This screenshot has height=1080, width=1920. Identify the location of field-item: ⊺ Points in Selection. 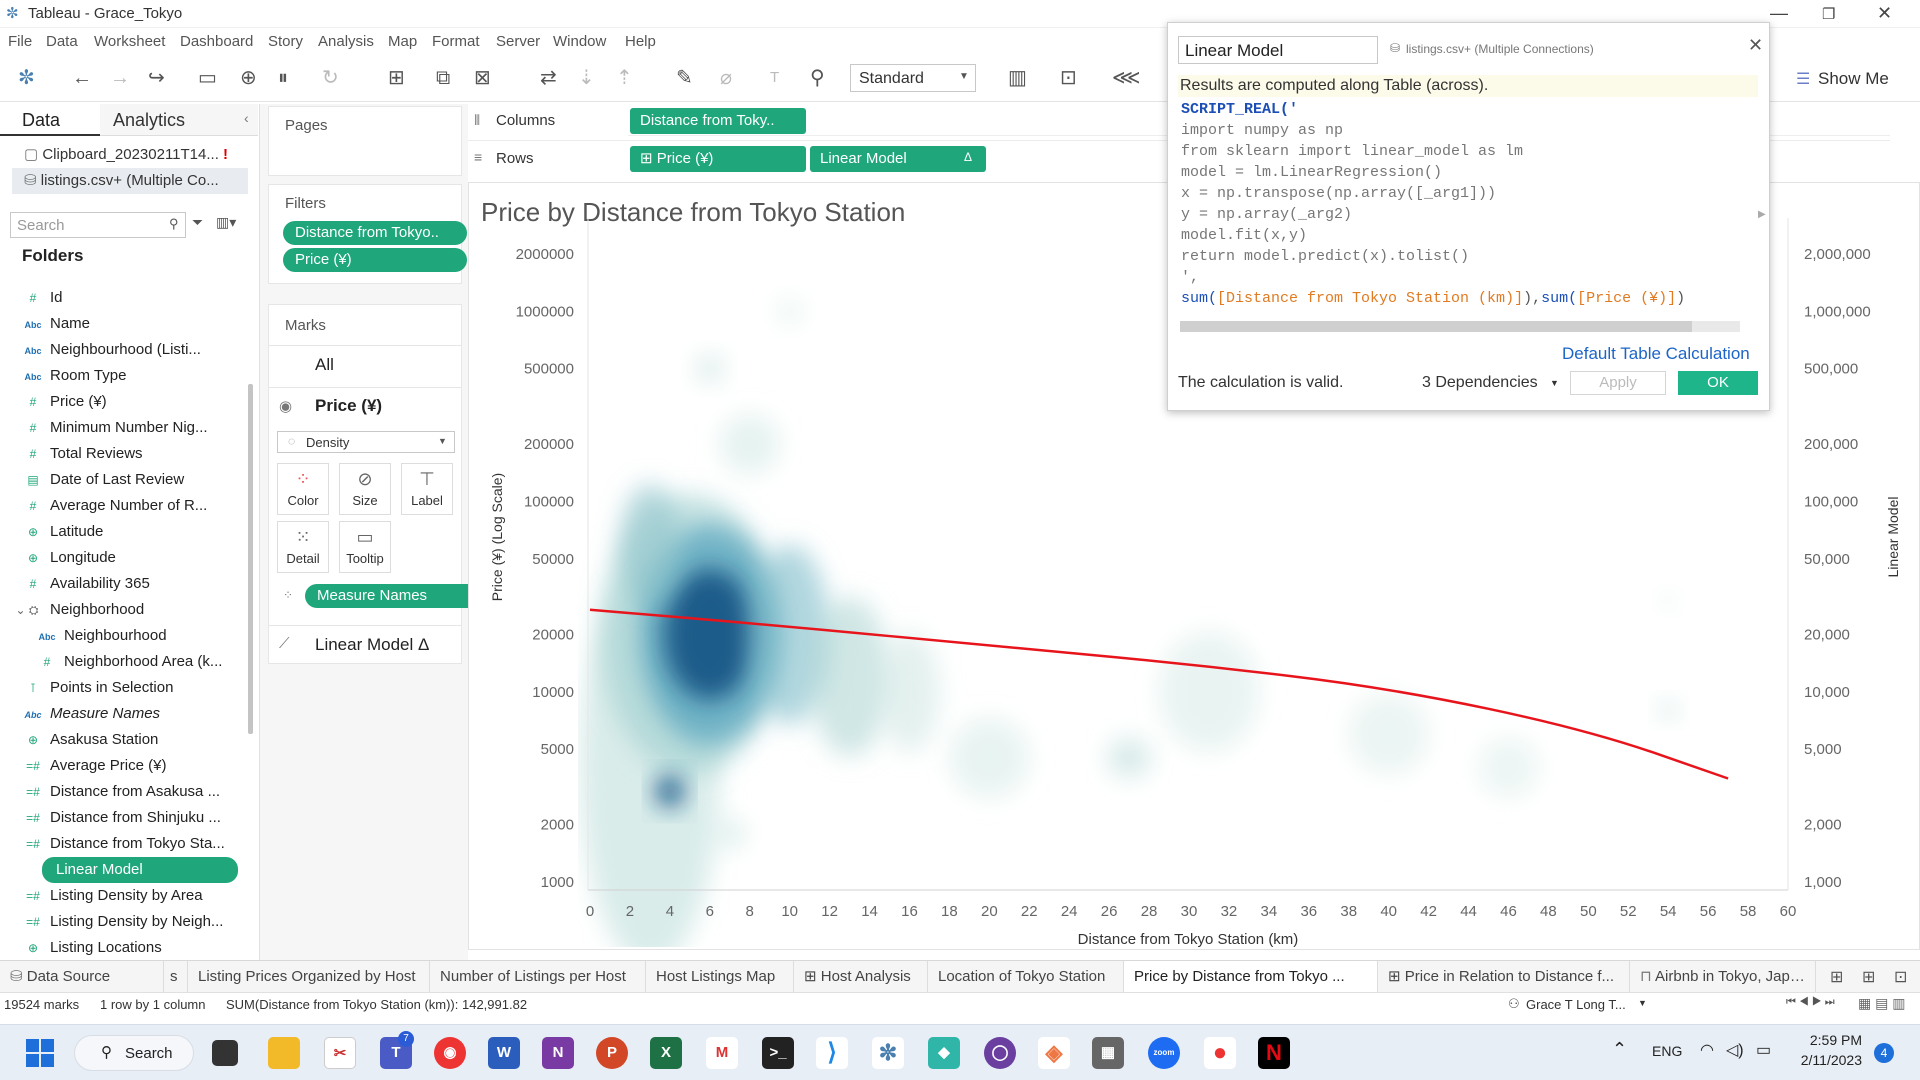
(129, 688).